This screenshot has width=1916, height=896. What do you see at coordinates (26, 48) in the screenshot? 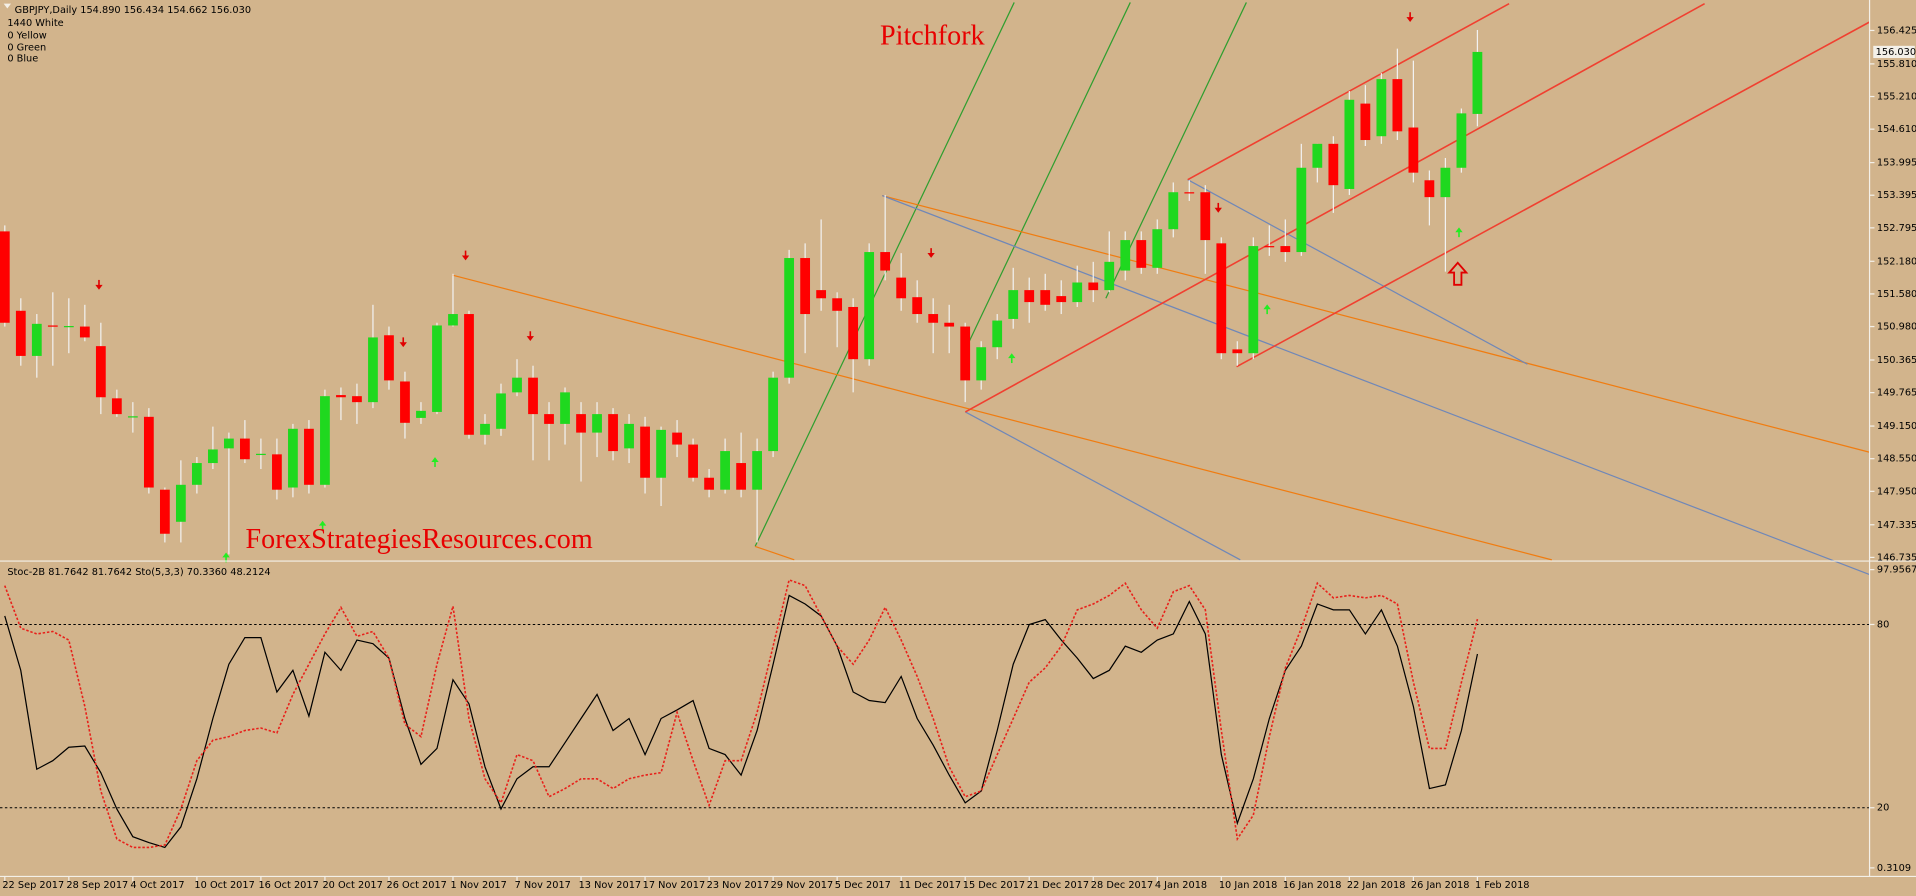
I see `info-line: 0 Green` at bounding box center [26, 48].